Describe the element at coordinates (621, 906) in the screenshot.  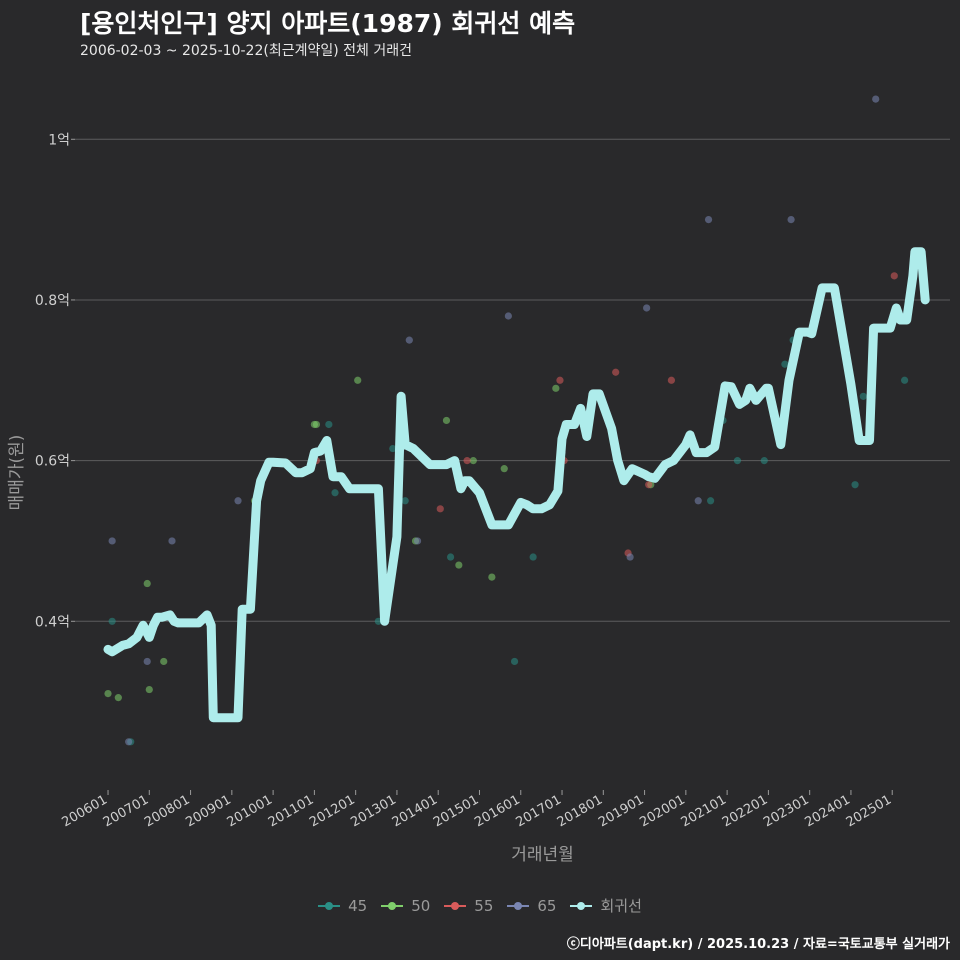
I see `legend-label-regression: 회귀선` at that location.